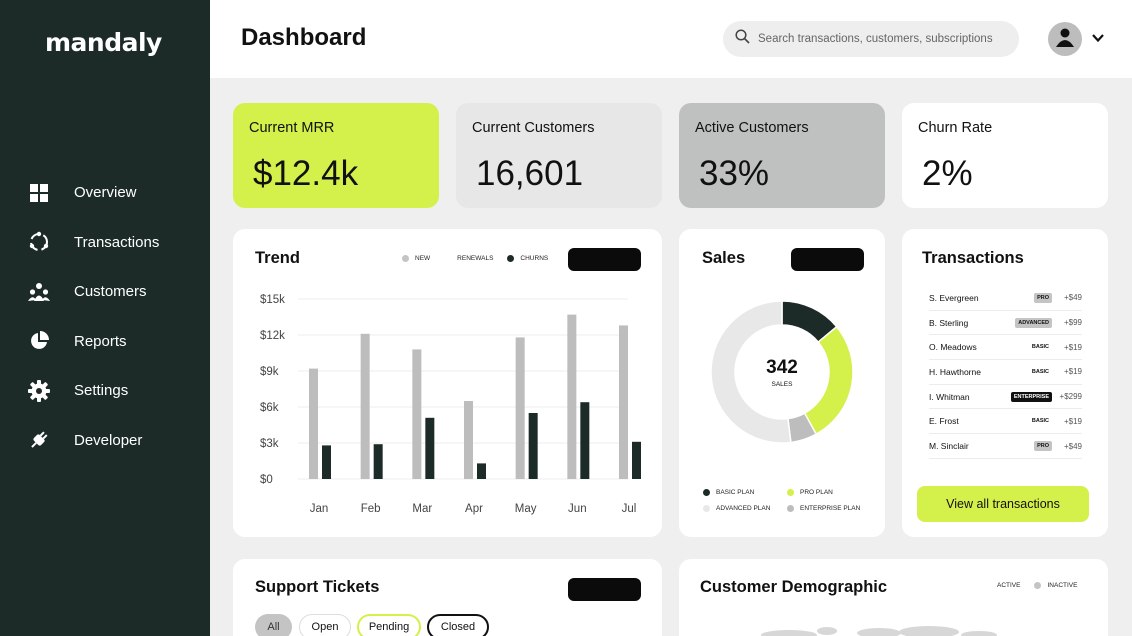  Describe the element at coordinates (266, 480) in the screenshot. I see `y-tick-label: $0` at that location.